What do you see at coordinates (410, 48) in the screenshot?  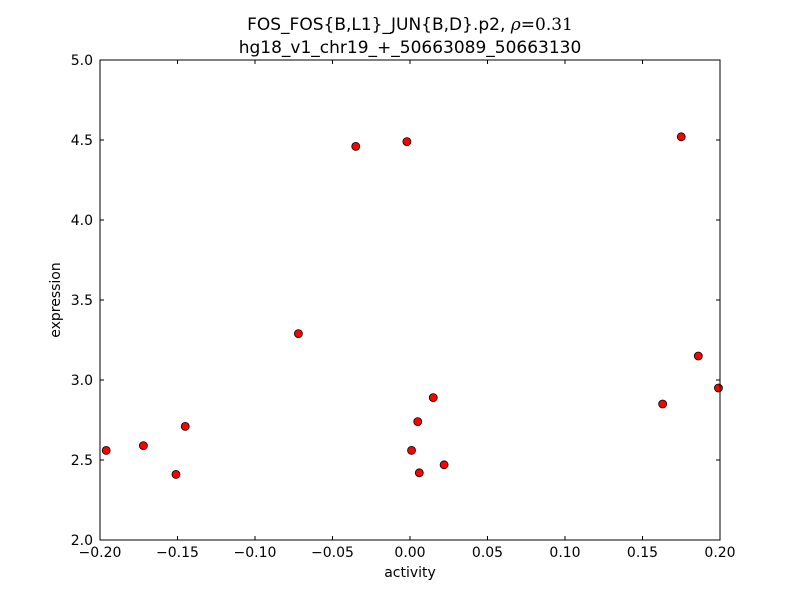 I see `chart-title-line-2: hg18_v1_chr19_+_50663089_50663130` at bounding box center [410, 48].